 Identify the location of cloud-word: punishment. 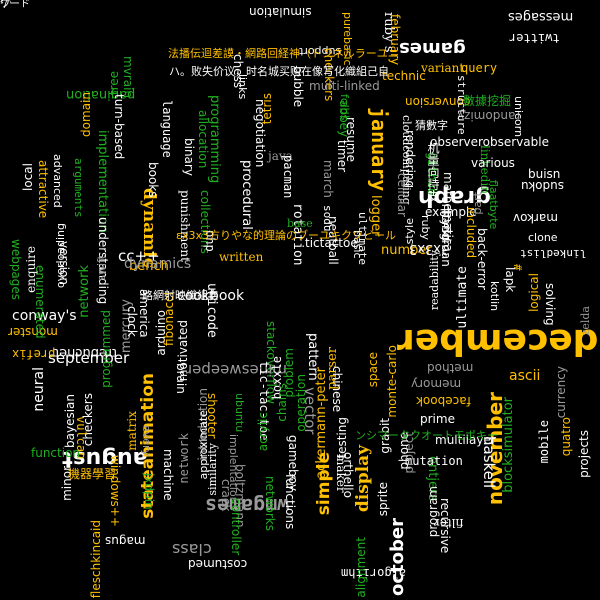
(185, 226).